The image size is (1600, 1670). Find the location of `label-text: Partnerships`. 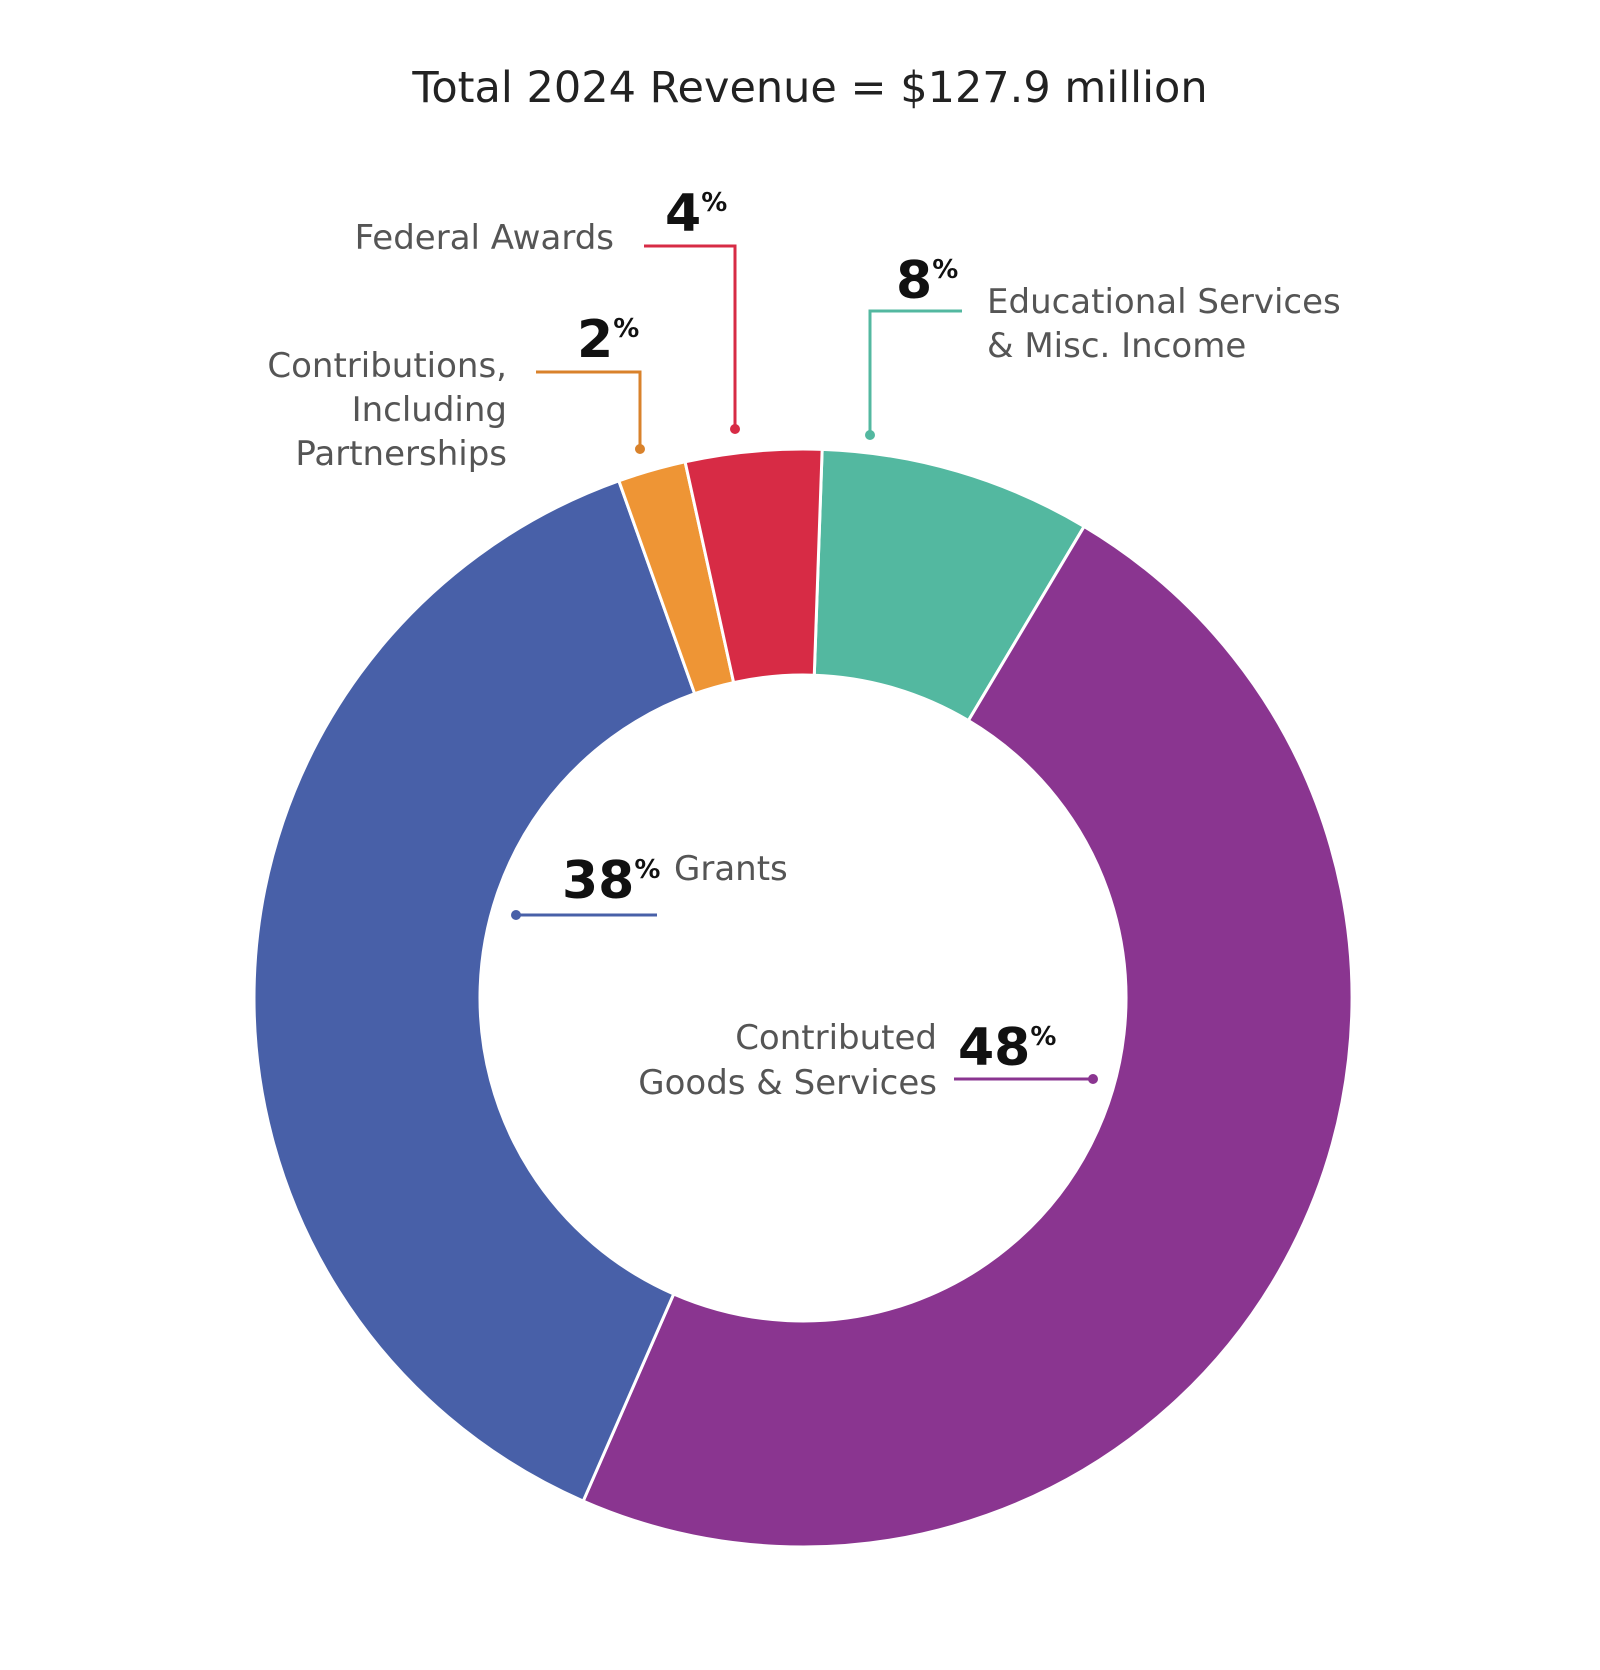

label-text: Partnerships is located at coordinates (401, 454).